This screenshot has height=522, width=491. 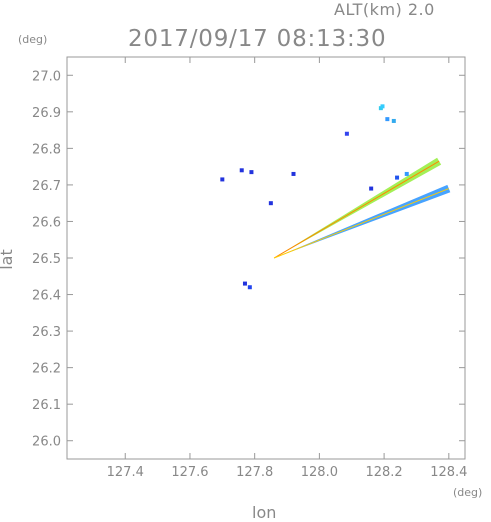 I want to click on y-tick-label: 26.6, so click(x=46, y=222).